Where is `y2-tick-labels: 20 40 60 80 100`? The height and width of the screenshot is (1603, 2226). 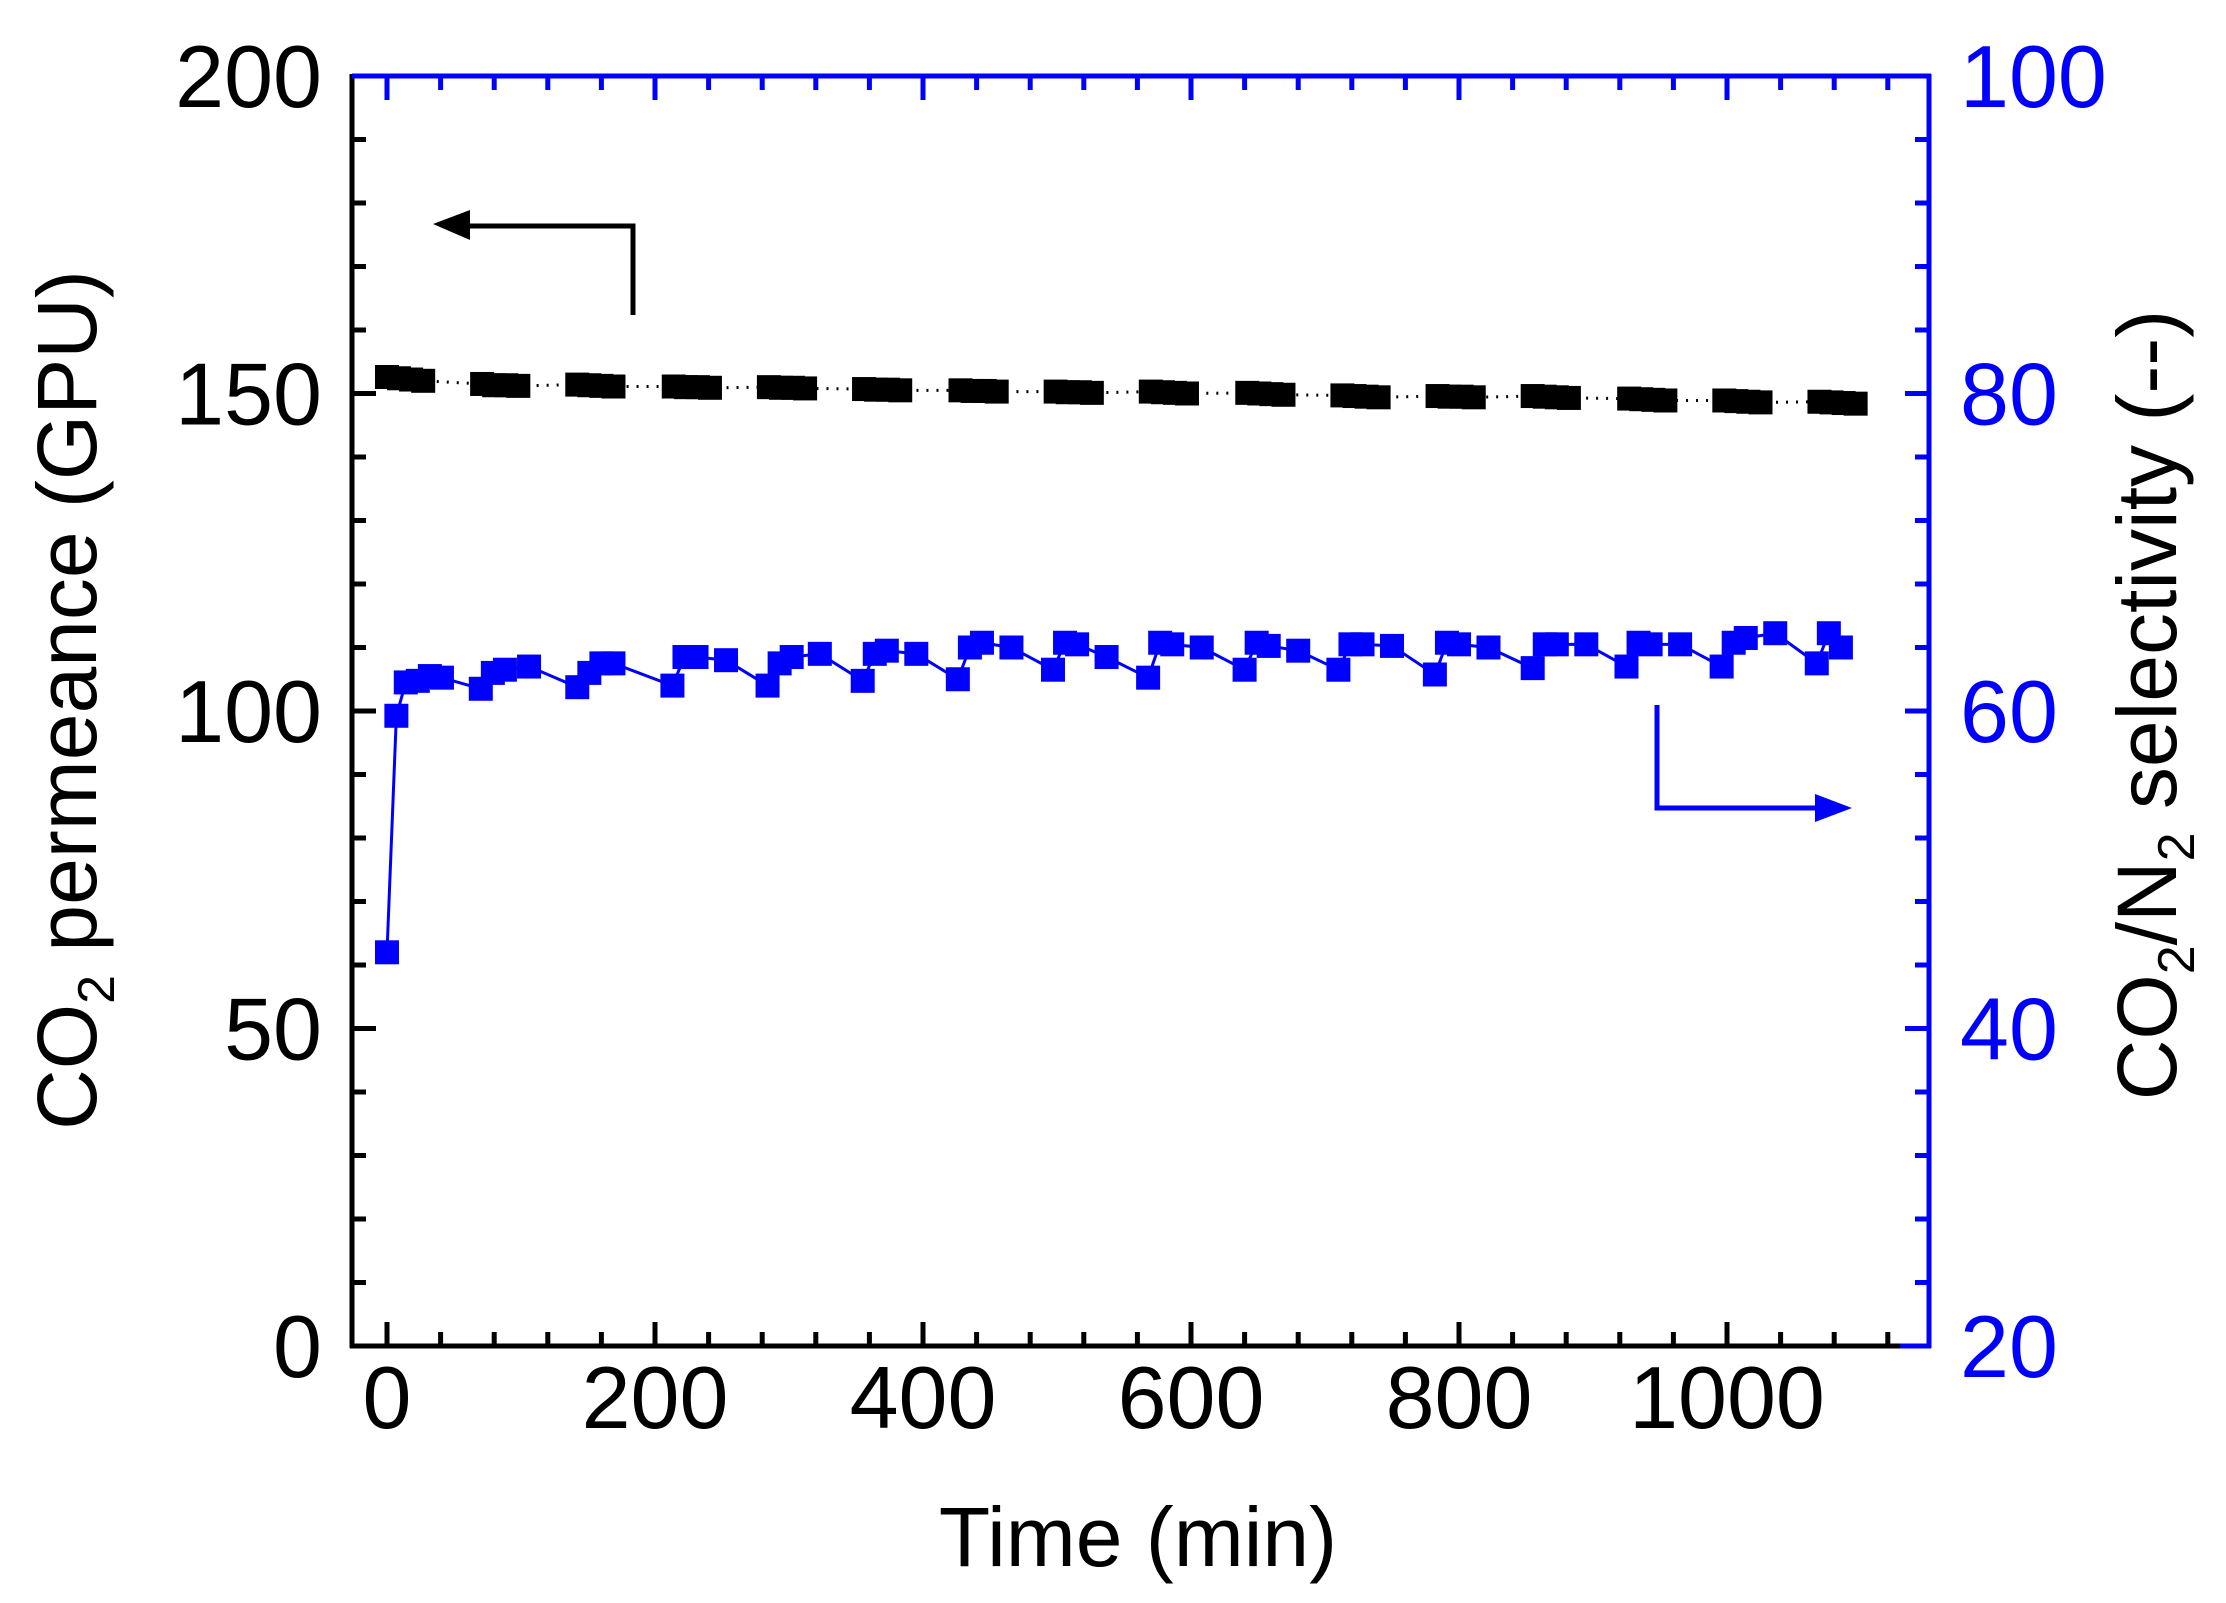 y2-tick-labels: 20 40 60 80 100 is located at coordinates (2033, 711).